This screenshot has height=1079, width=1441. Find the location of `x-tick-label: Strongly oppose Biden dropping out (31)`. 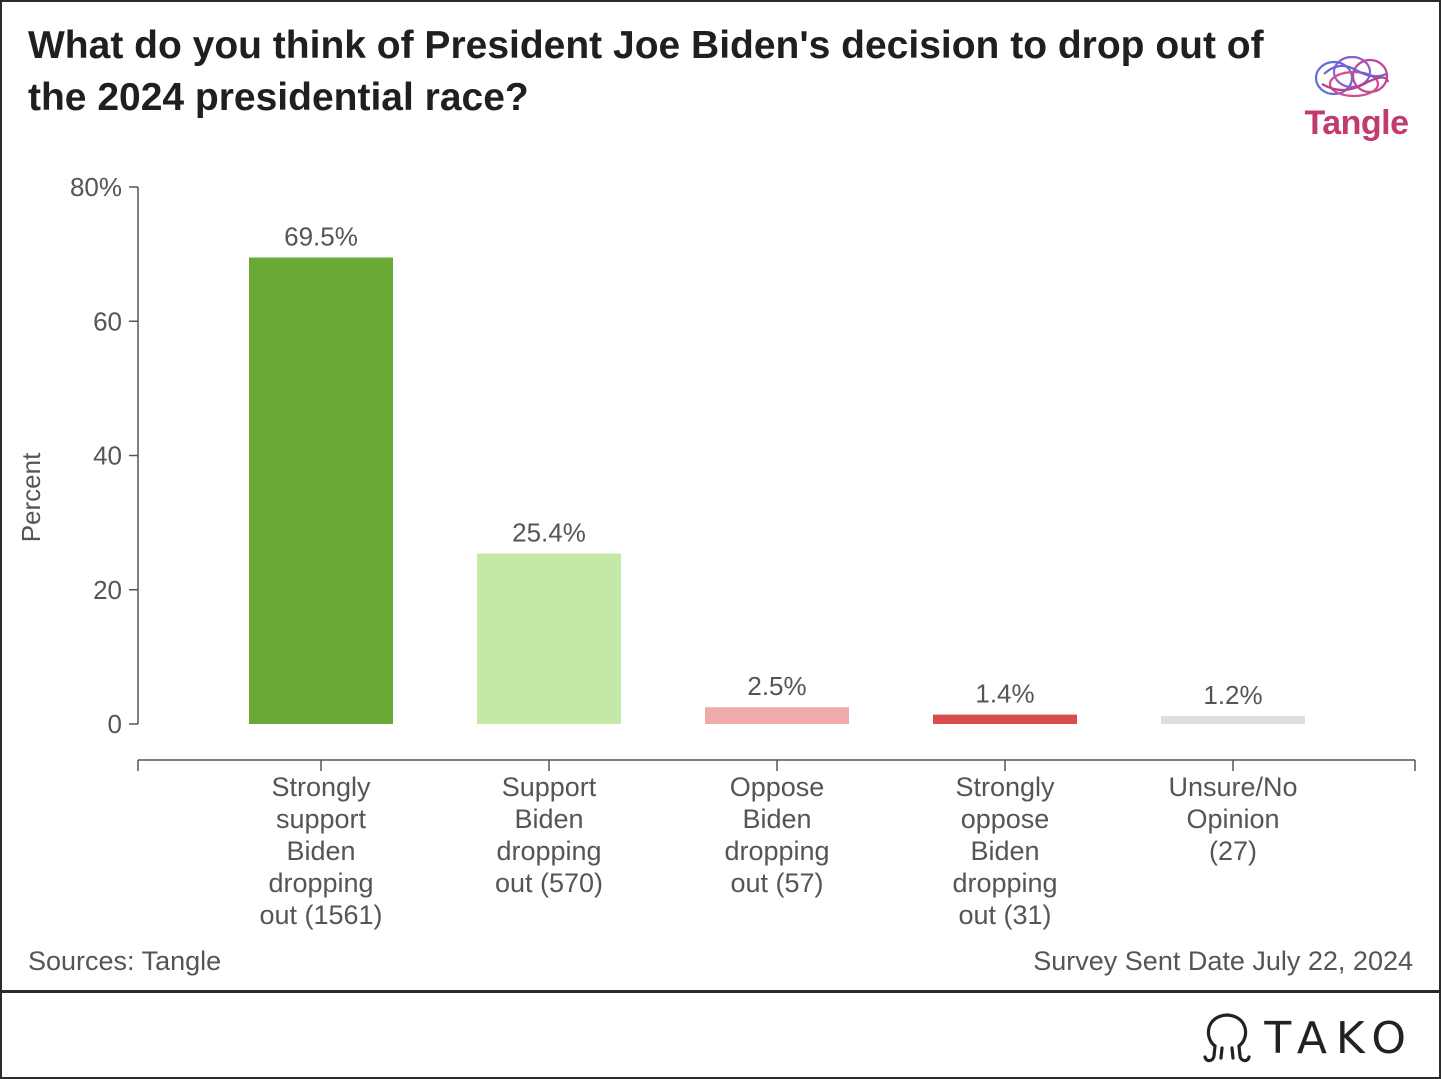

x-tick-label: Strongly oppose Biden dropping out (31) is located at coordinates (1004, 851).